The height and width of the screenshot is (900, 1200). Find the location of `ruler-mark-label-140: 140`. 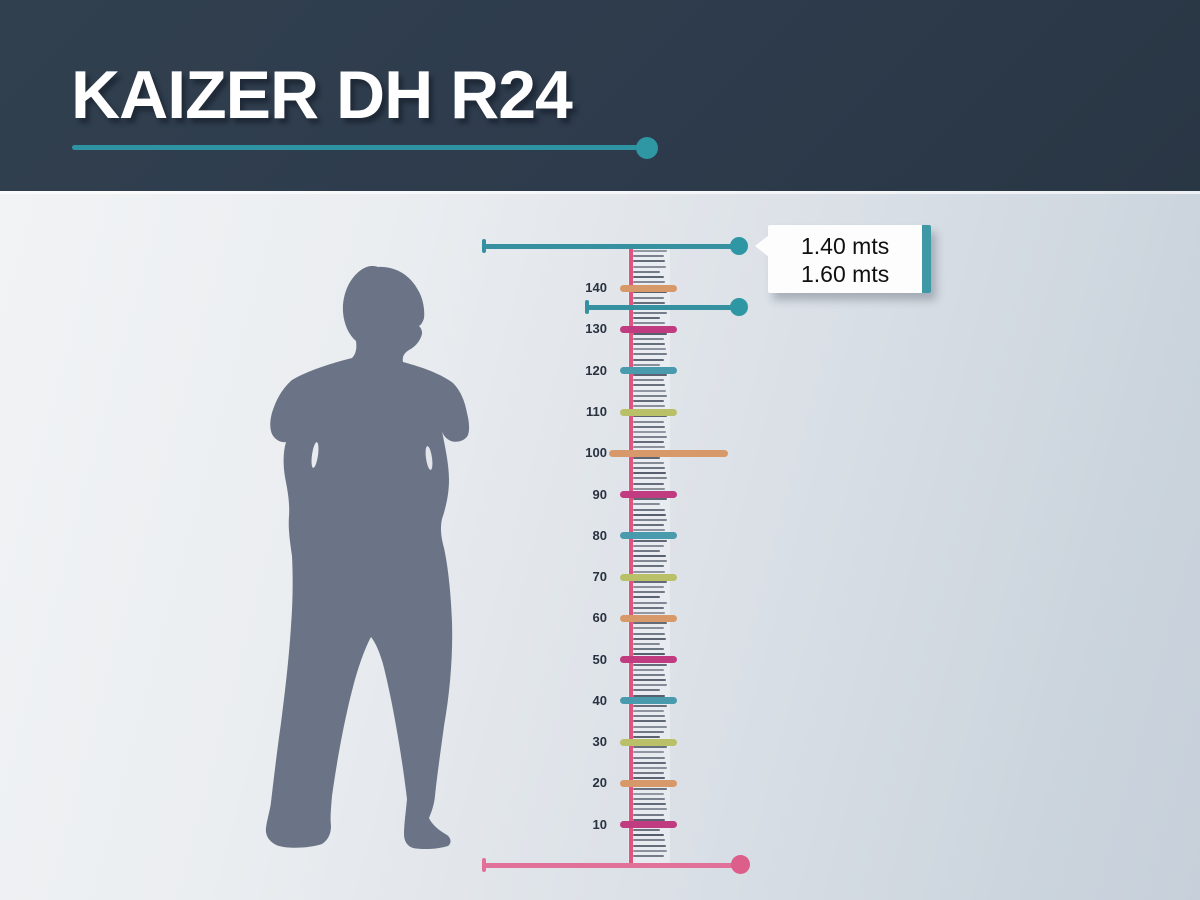

ruler-mark-label-140: 140 is located at coordinates (596, 288).